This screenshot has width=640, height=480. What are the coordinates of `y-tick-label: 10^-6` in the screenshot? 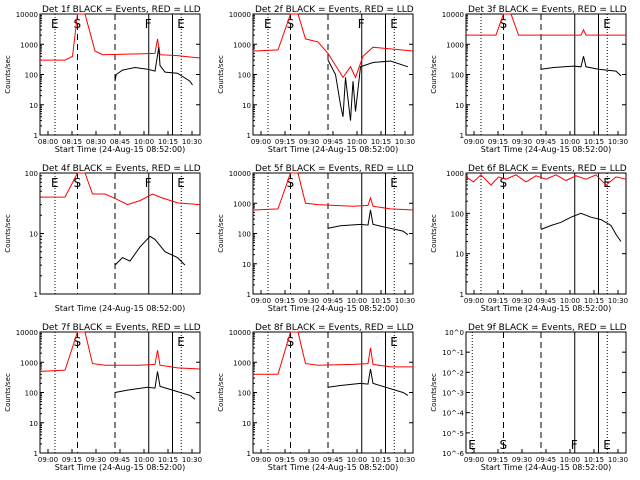 It's located at (453, 454).